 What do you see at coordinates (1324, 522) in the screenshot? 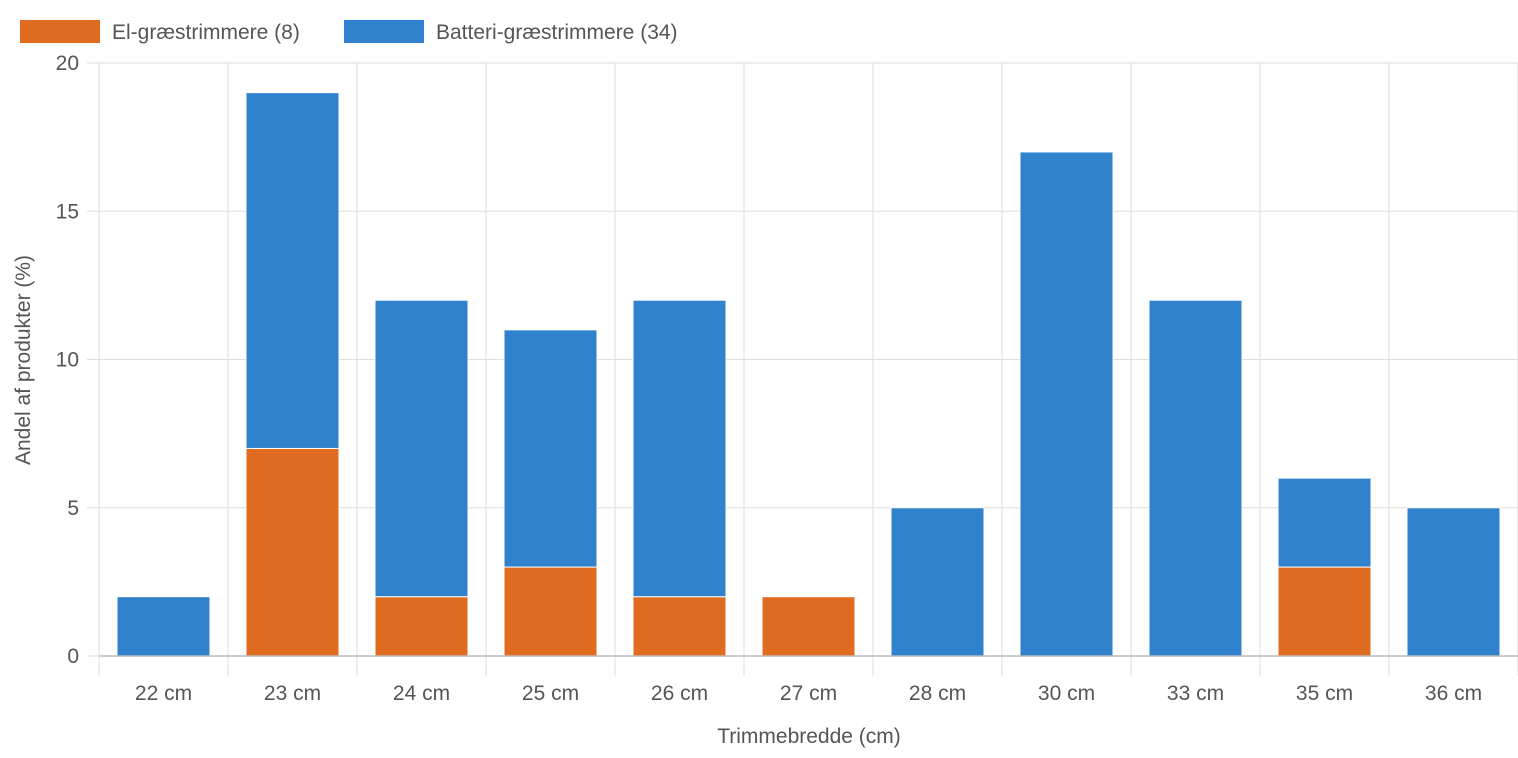
I see `bar-battery-35cm` at bounding box center [1324, 522].